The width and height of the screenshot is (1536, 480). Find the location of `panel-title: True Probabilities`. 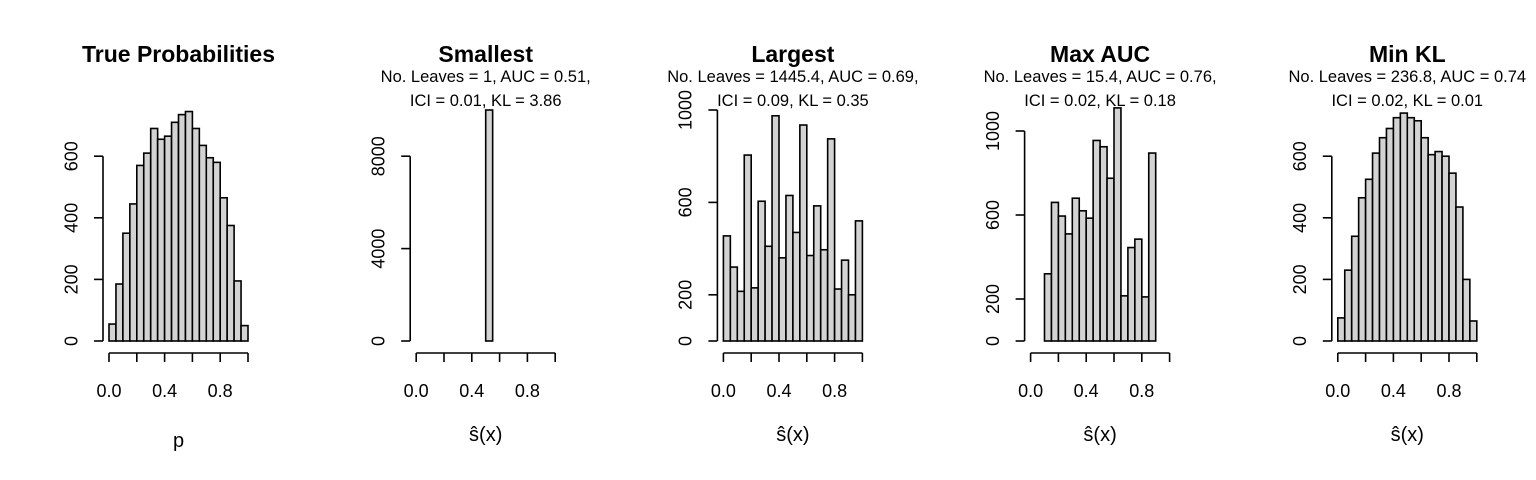

panel-title: True Probabilities is located at coordinates (178, 54).